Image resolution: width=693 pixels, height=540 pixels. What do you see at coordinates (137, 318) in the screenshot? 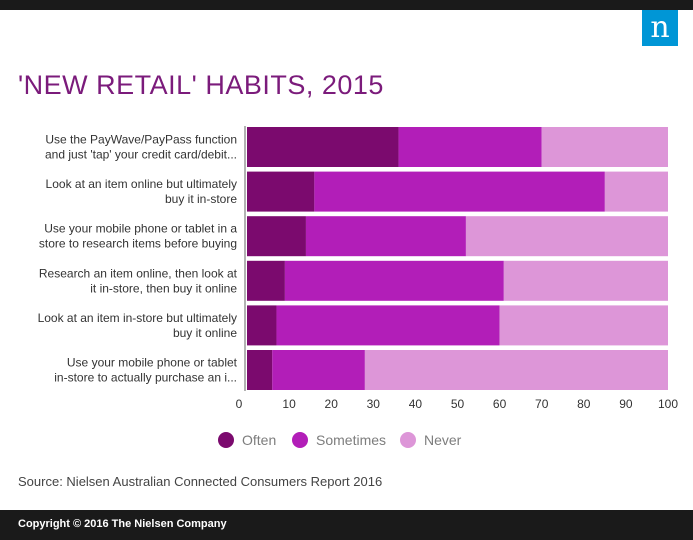
I see `category-label-5-line-1: Look at an item in-store but ultimately` at bounding box center [137, 318].